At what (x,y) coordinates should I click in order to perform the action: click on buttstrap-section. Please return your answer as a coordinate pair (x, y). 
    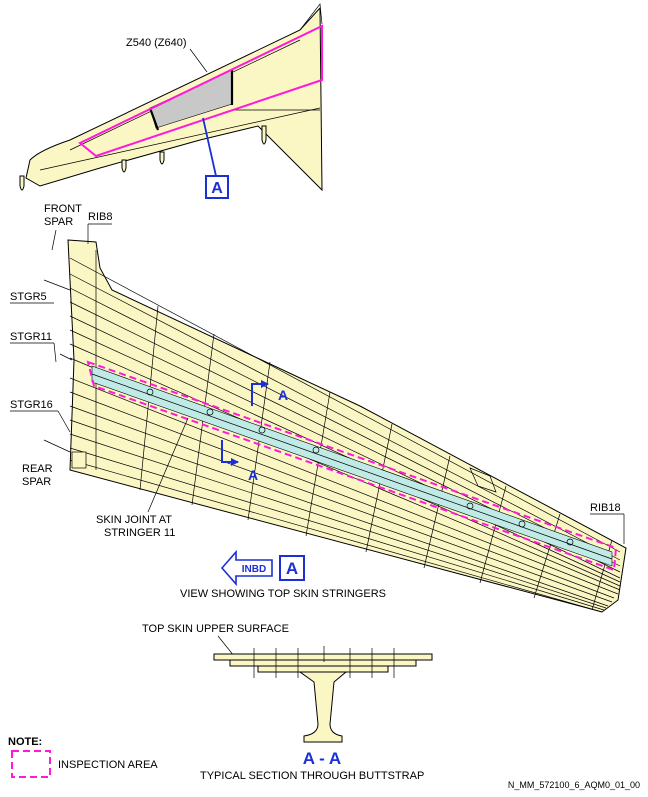
    Looking at the image, I should click on (323, 694).